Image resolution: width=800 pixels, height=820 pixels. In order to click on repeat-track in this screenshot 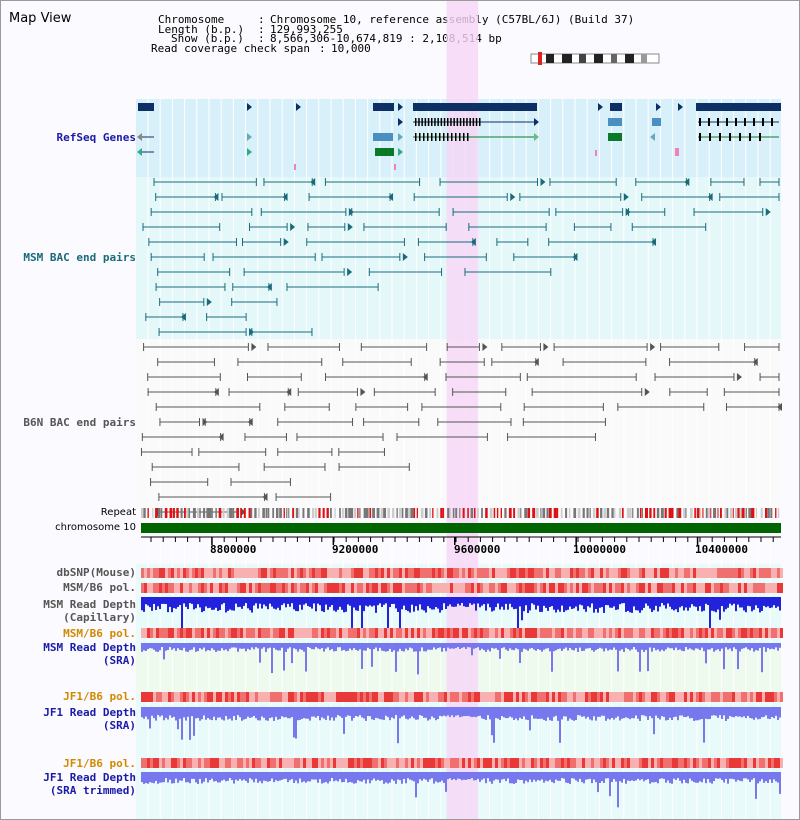, I will do `click(460, 513)`.